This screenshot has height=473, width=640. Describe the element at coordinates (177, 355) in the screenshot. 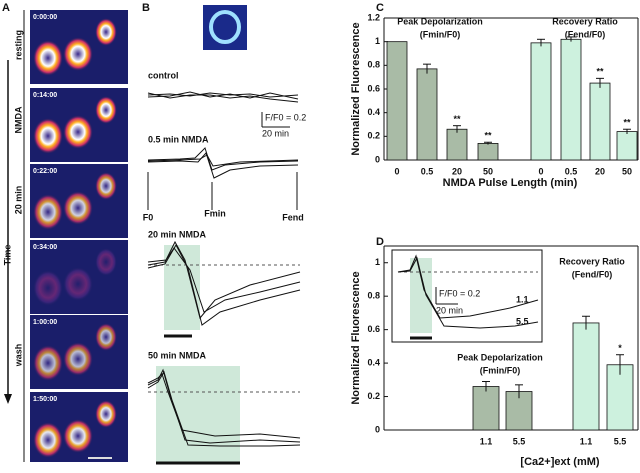

I see `trace-label: 50 min NMDA` at that location.